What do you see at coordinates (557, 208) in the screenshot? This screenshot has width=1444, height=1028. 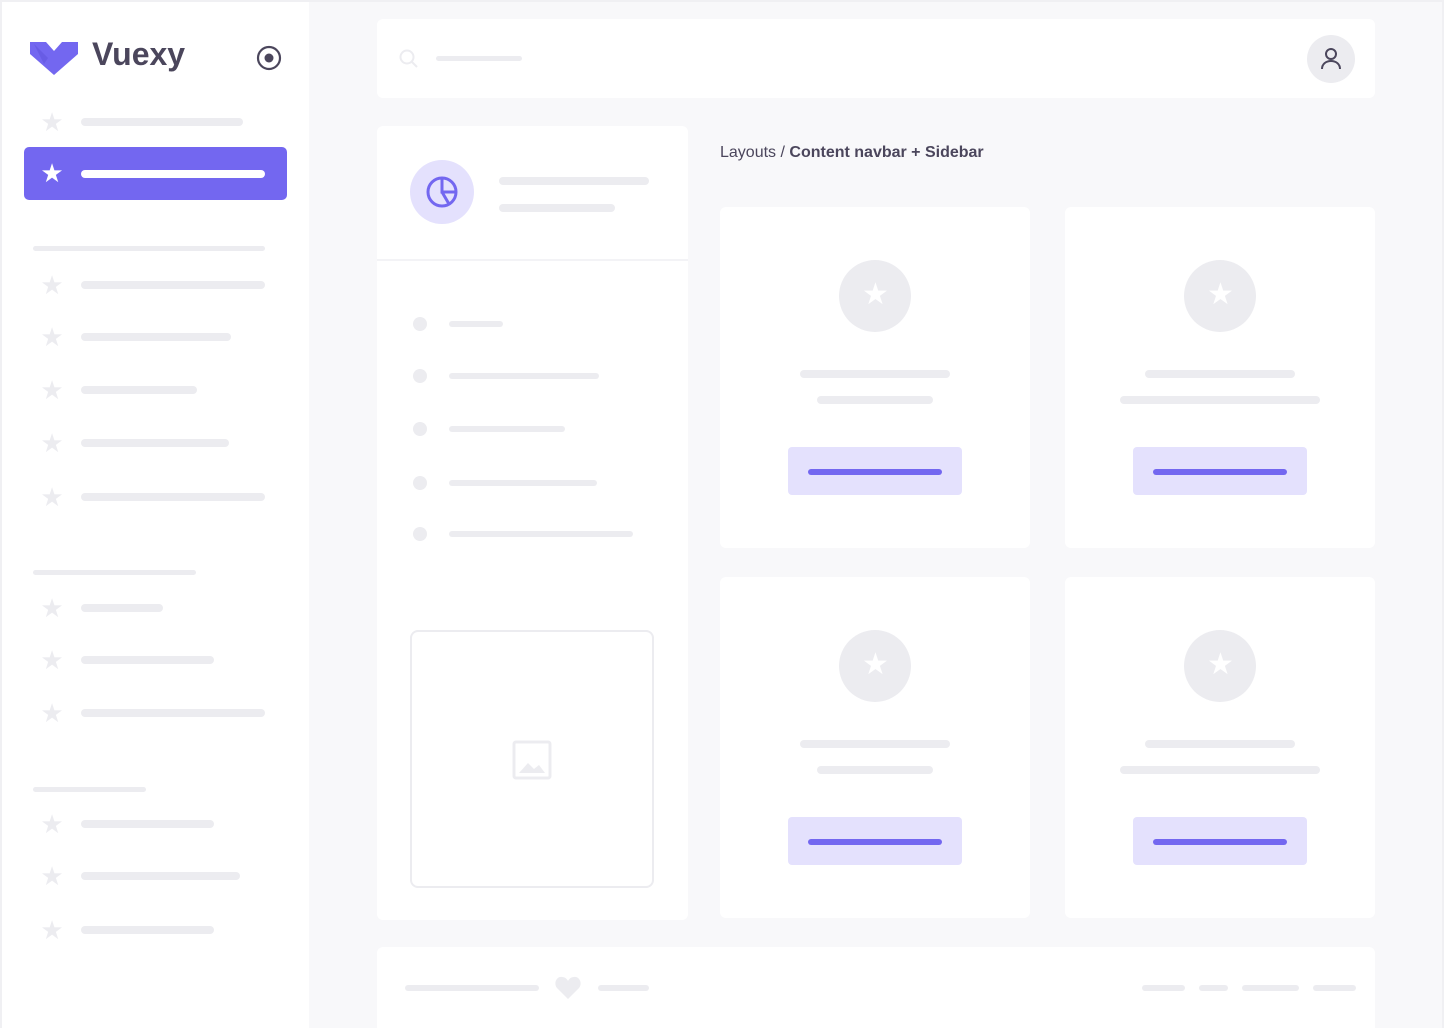 I see `panel-subtitle-placeholder` at bounding box center [557, 208].